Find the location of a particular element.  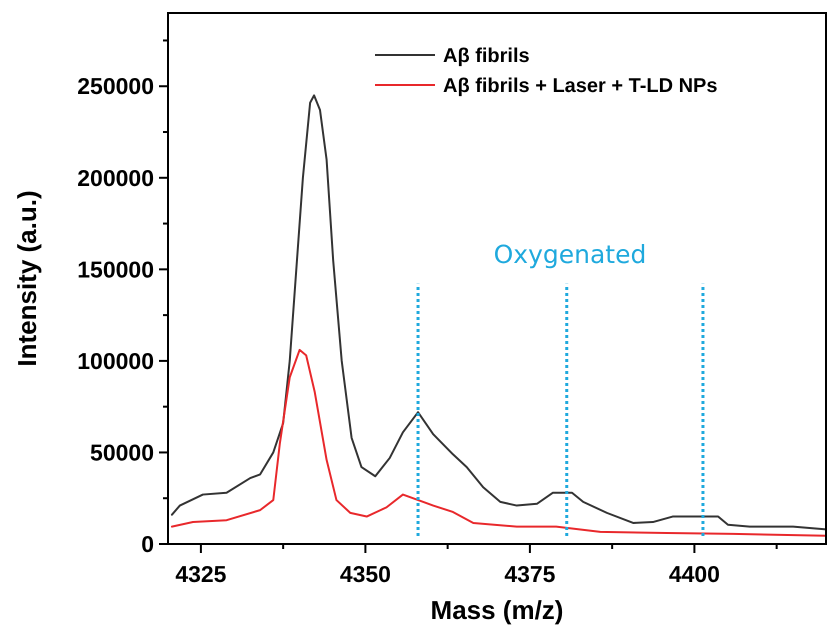

y-axis-title: Intensity (a.u.) is located at coordinates (27, 278).